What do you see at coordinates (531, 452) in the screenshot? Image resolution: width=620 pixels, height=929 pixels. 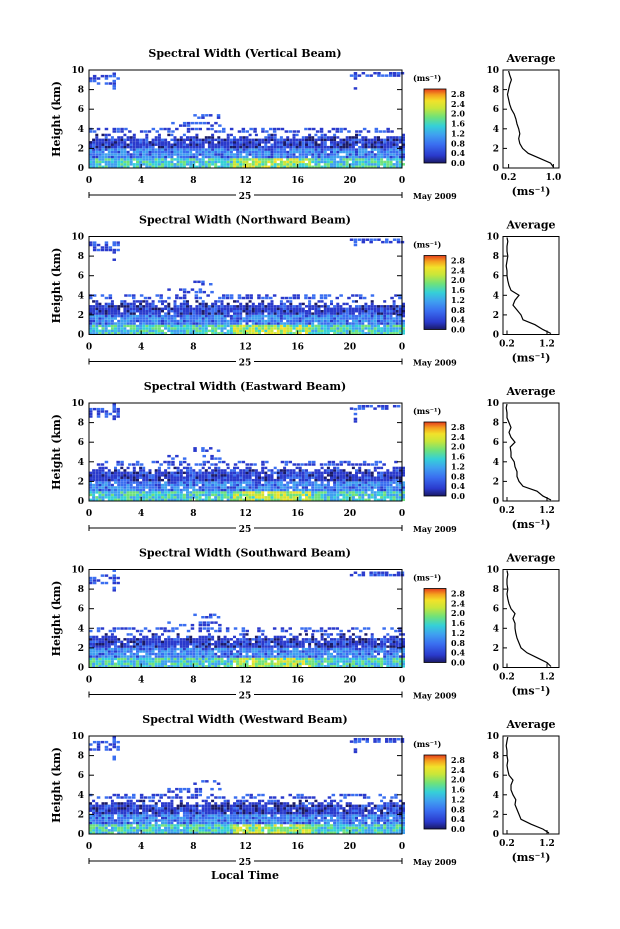 I see `average-frame` at bounding box center [531, 452].